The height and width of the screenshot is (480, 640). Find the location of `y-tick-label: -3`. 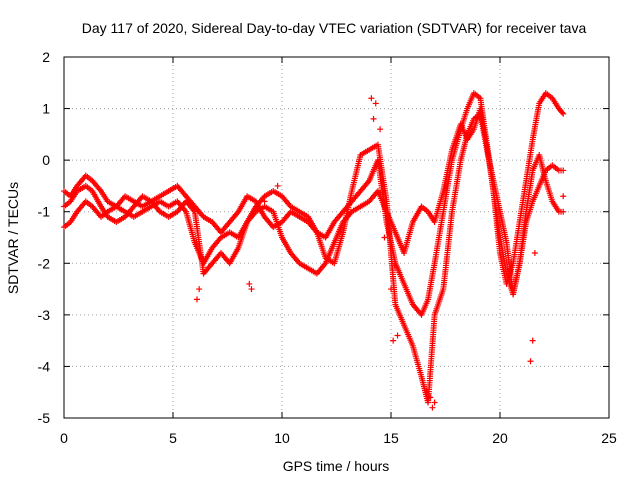

y-tick-label: -3 is located at coordinates (44, 315).